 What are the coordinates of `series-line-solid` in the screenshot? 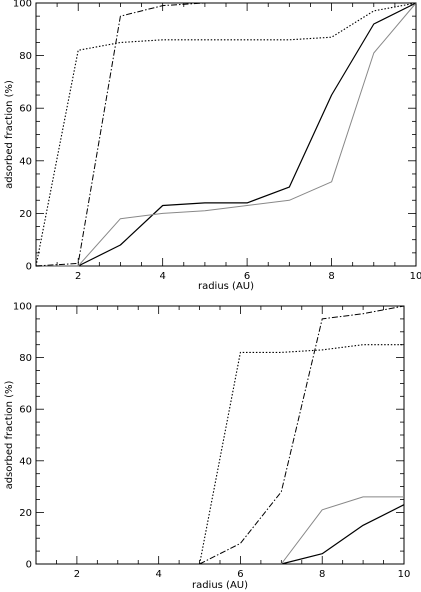 It's located at (343, 534).